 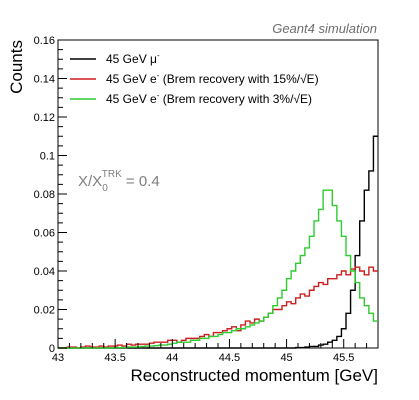 I want to click on y-tick-label: 0.1, so click(x=47, y=157).